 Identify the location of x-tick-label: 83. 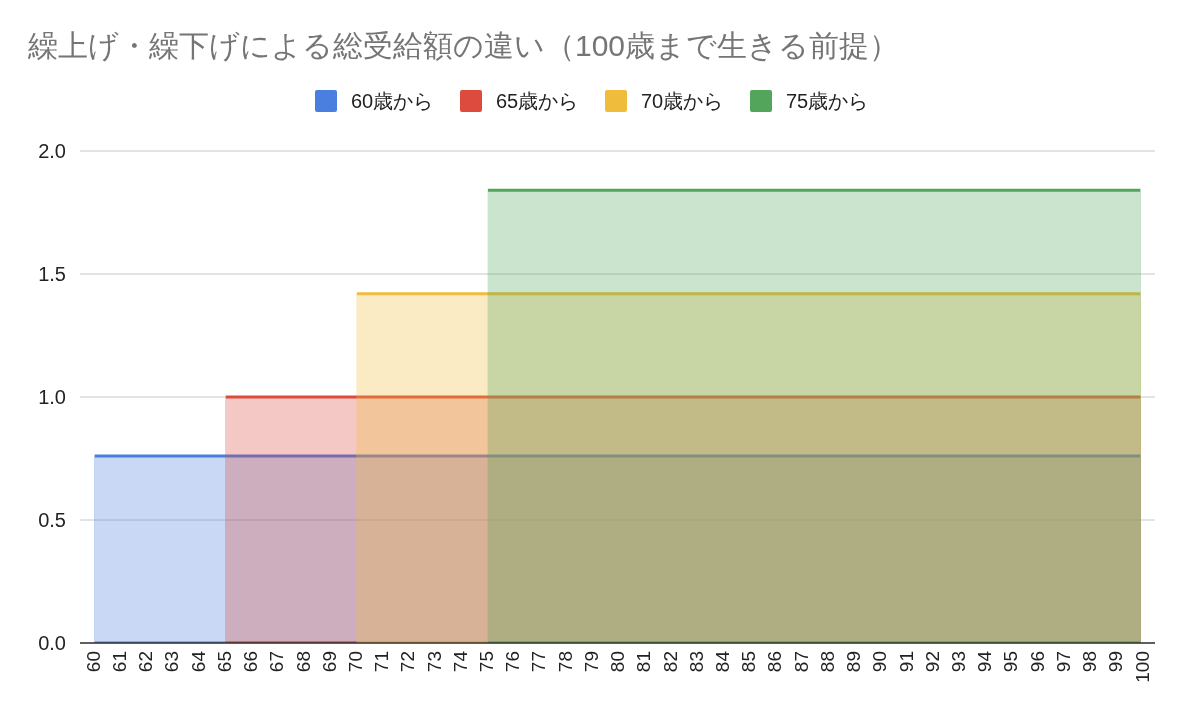
(696, 662).